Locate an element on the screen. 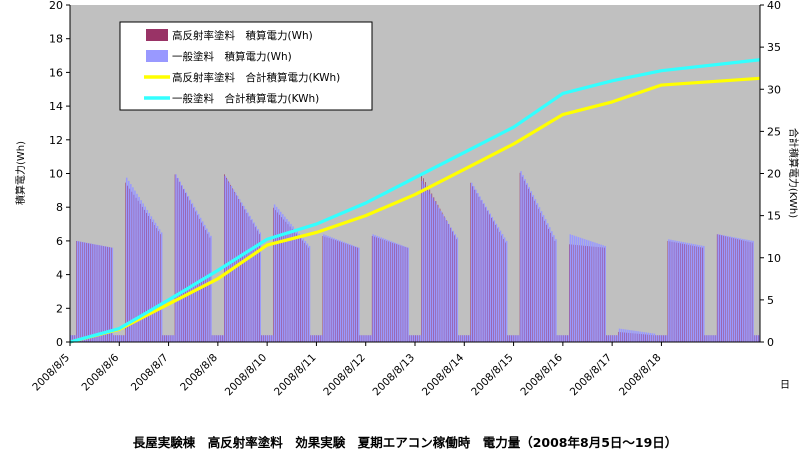 This screenshot has width=810, height=460. y-axis-title-right: 合計積算電力(KWh) is located at coordinates (793, 173).